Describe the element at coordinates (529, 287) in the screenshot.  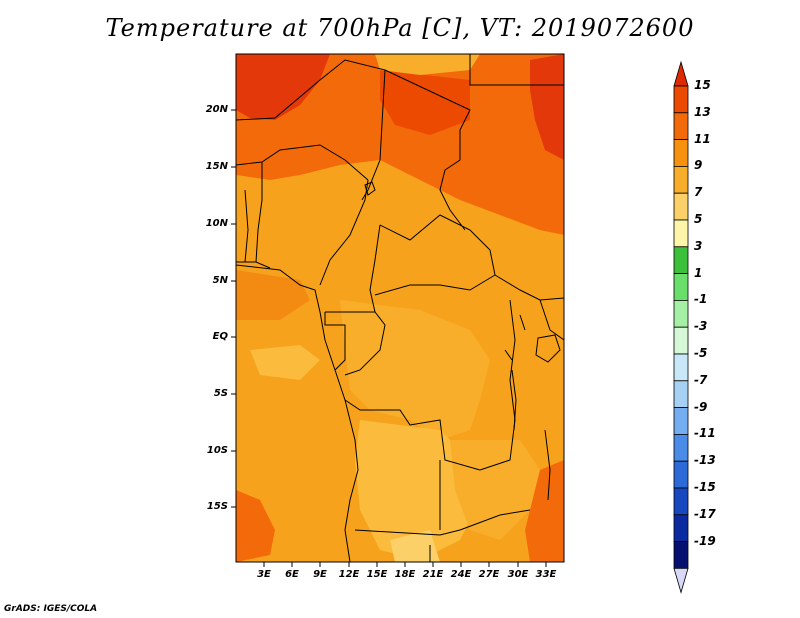
I see `border-car-sudan` at that location.